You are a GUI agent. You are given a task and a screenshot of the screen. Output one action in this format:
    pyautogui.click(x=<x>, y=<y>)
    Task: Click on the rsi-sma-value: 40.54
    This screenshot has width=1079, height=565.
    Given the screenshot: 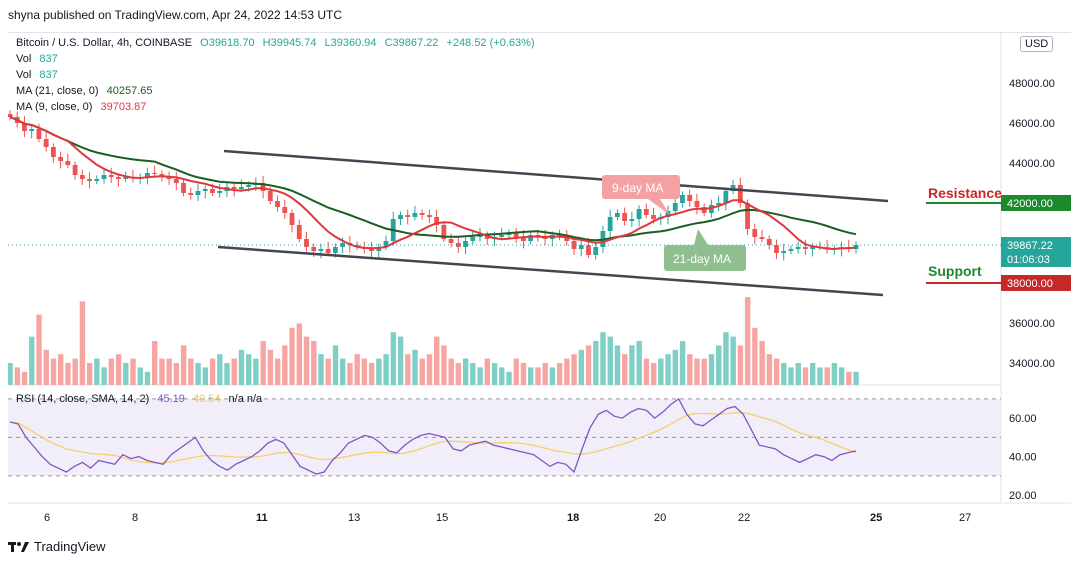 What is the action you would take?
    pyautogui.click(x=206, y=399)
    